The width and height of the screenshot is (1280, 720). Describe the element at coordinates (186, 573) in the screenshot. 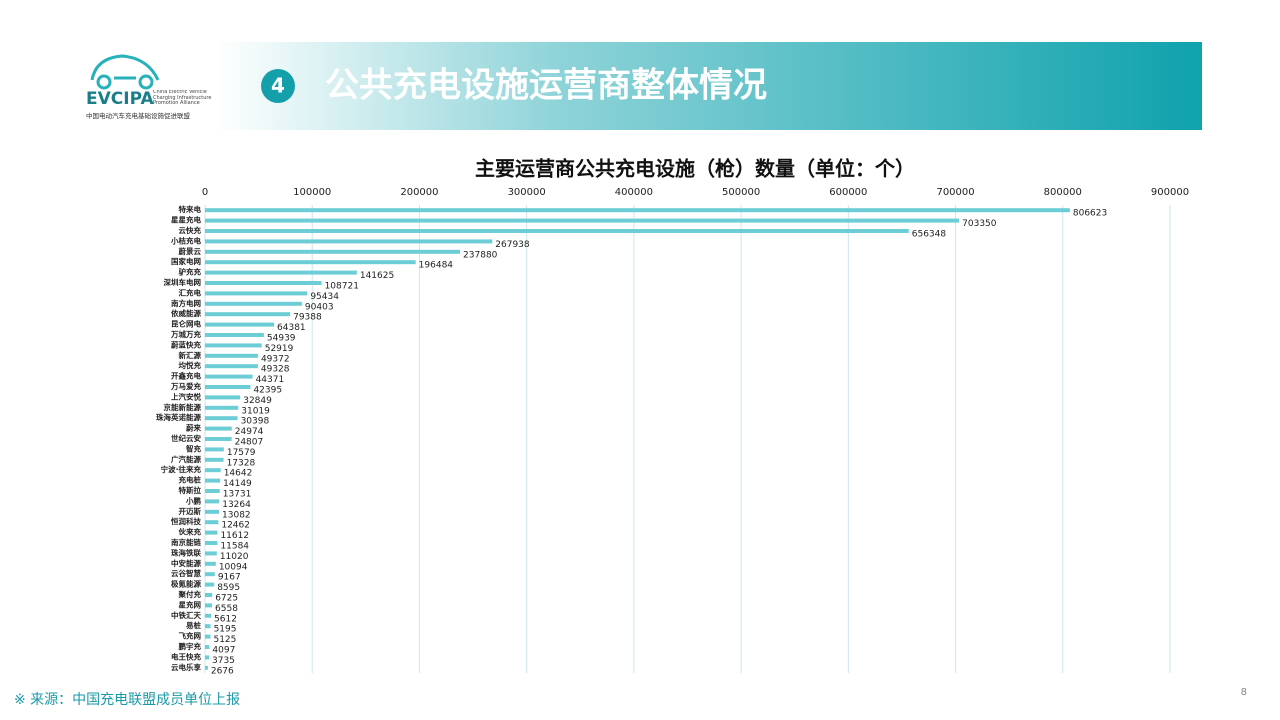

I see `y-tick-label: 云谷智慧` at that location.